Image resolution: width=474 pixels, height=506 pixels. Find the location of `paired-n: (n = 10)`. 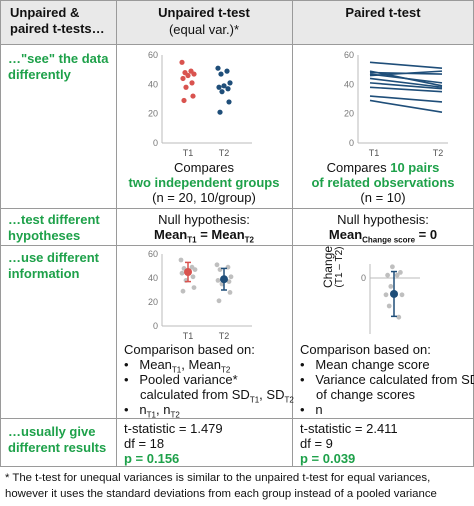

paired-n: (n = 10) is located at coordinates (383, 197).